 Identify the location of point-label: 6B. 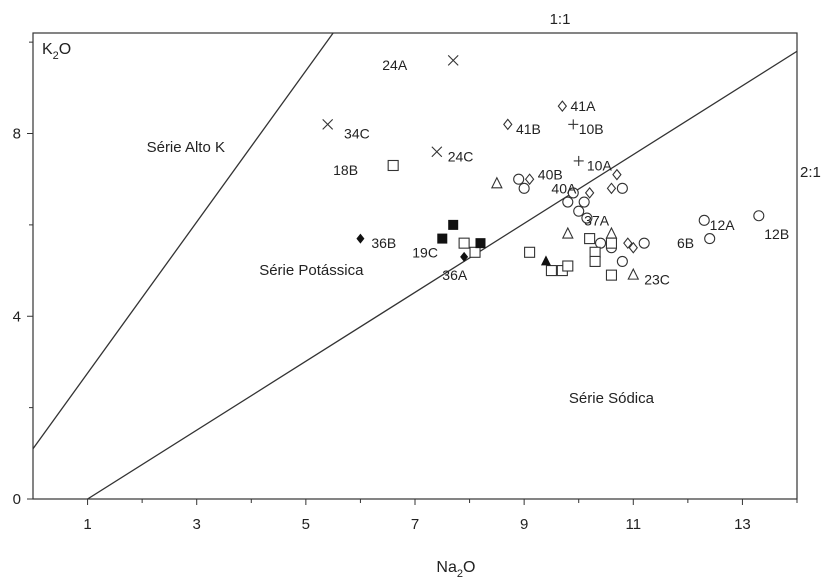
(685, 243).